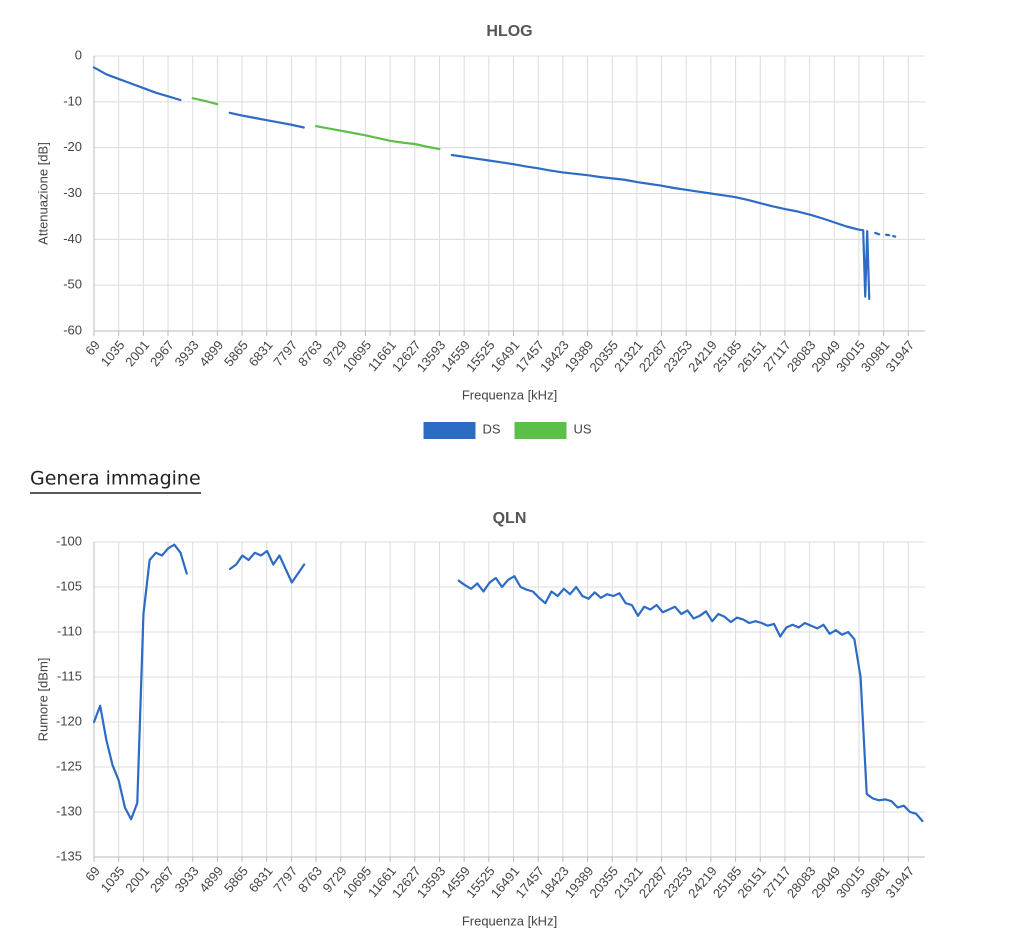 The height and width of the screenshot is (943, 1024). I want to click on y-tick-label: 0, so click(78, 54).